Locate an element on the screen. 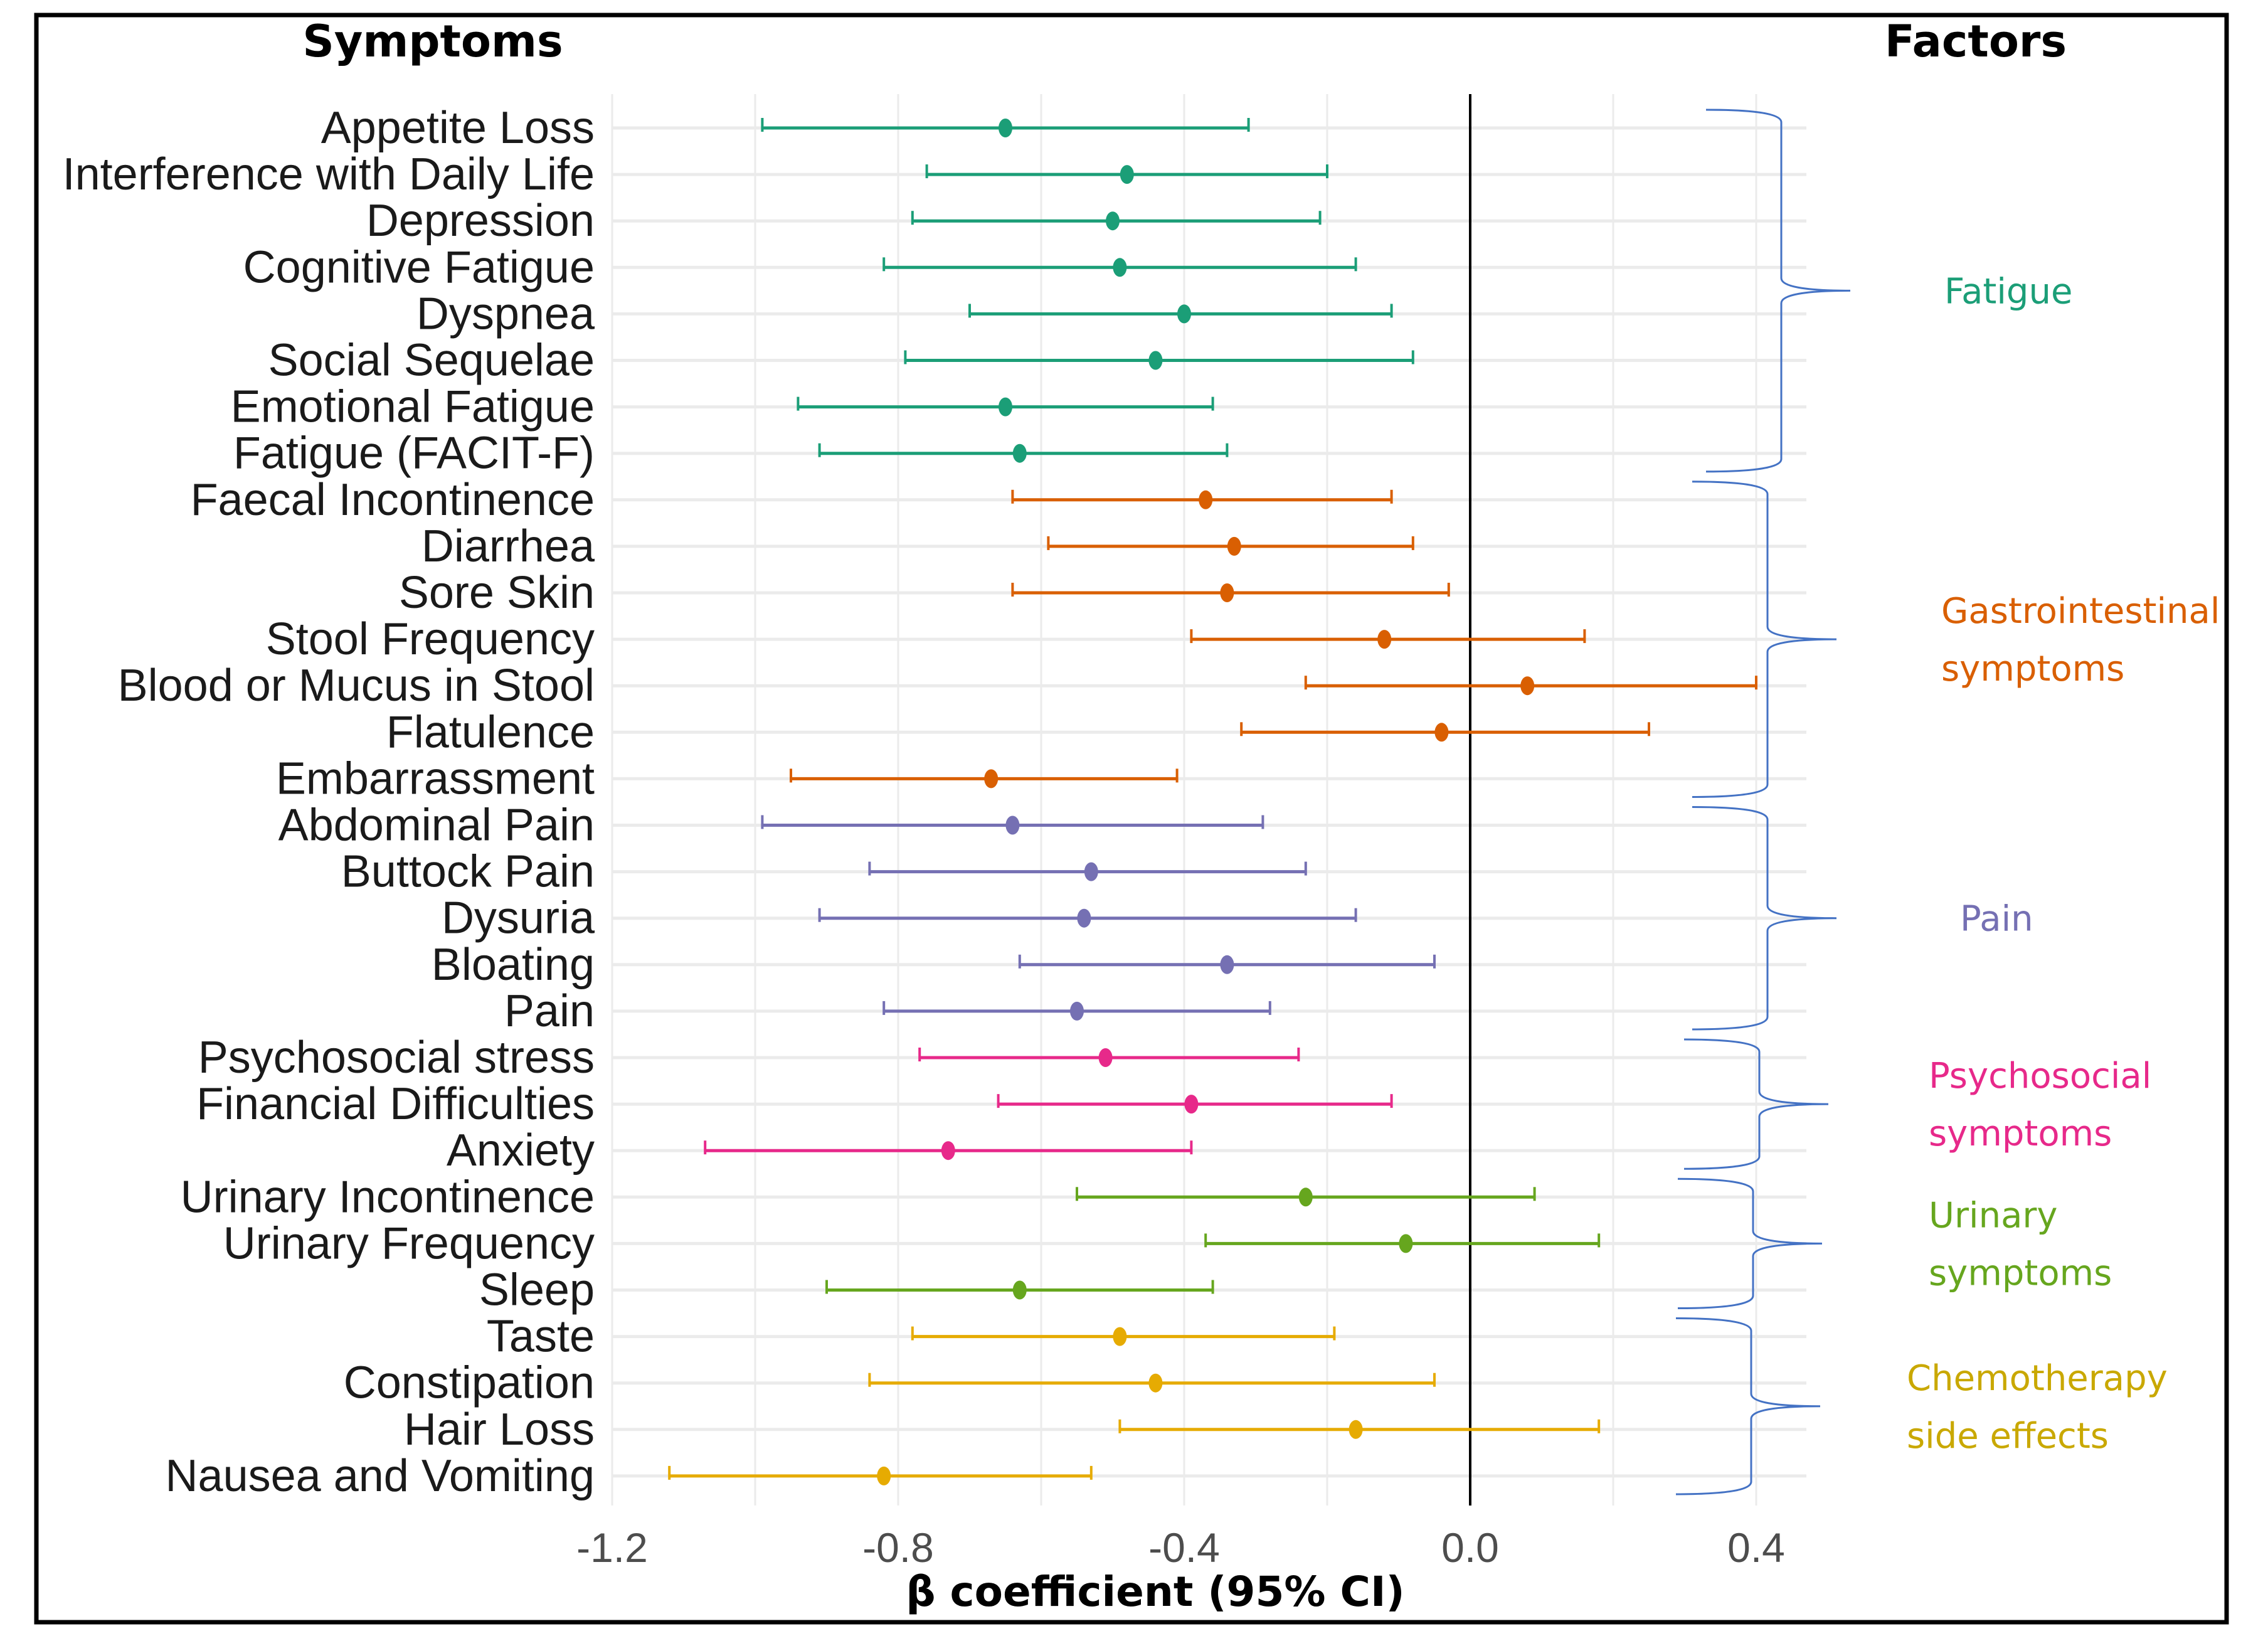 The image size is (2268, 1636). symptom-label: Financial Difficulties is located at coordinates (395, 1104).